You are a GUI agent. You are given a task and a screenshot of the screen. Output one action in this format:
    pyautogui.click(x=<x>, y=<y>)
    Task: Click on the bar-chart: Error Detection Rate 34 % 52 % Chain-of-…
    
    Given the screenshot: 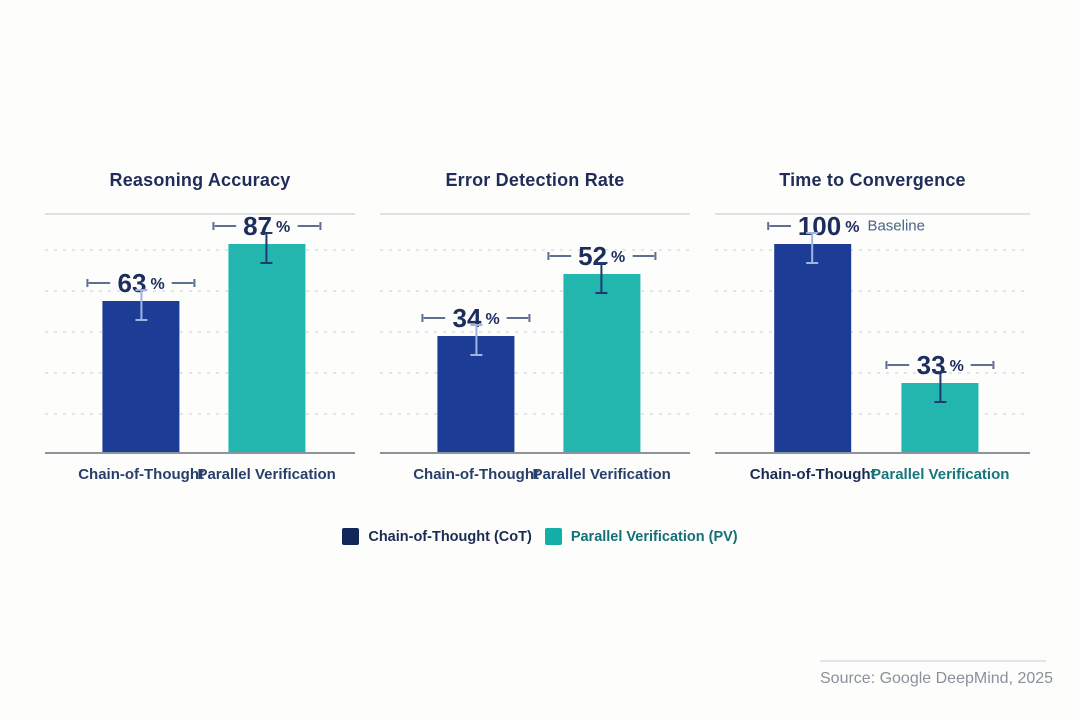 What is the action you would take?
    pyautogui.click(x=535, y=328)
    